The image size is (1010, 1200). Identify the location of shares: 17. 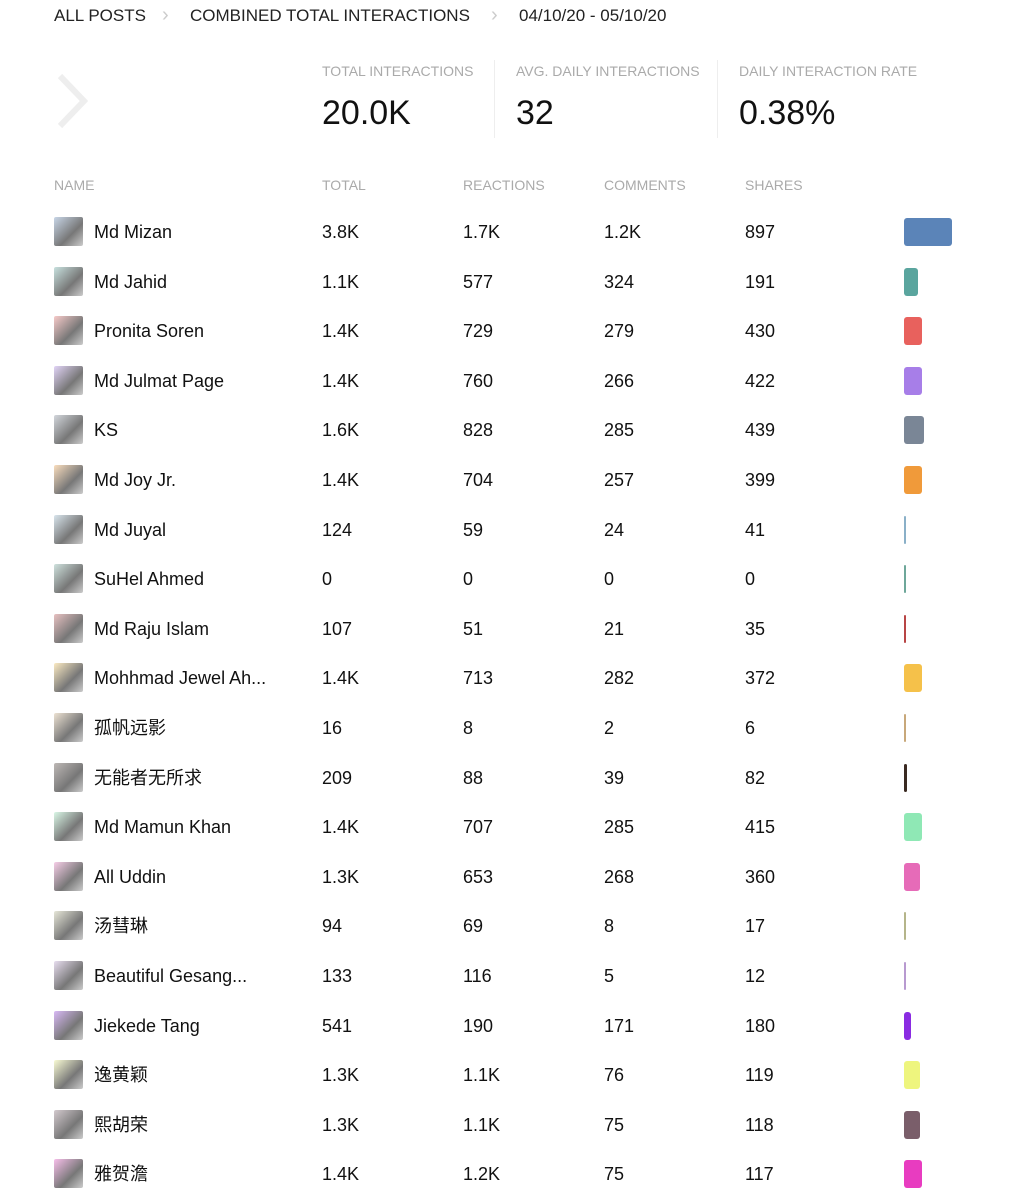
(755, 926).